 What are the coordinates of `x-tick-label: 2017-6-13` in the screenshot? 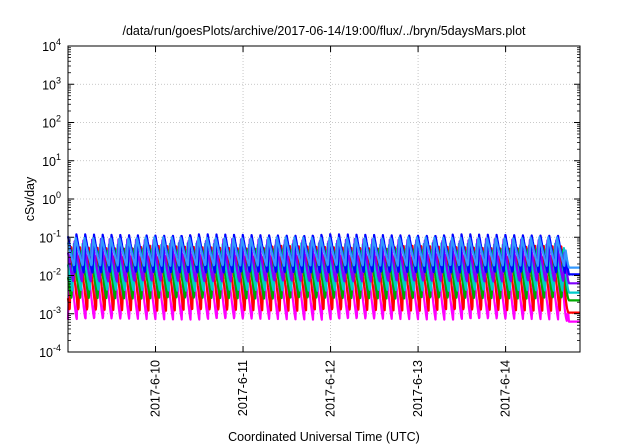 It's located at (418, 388).